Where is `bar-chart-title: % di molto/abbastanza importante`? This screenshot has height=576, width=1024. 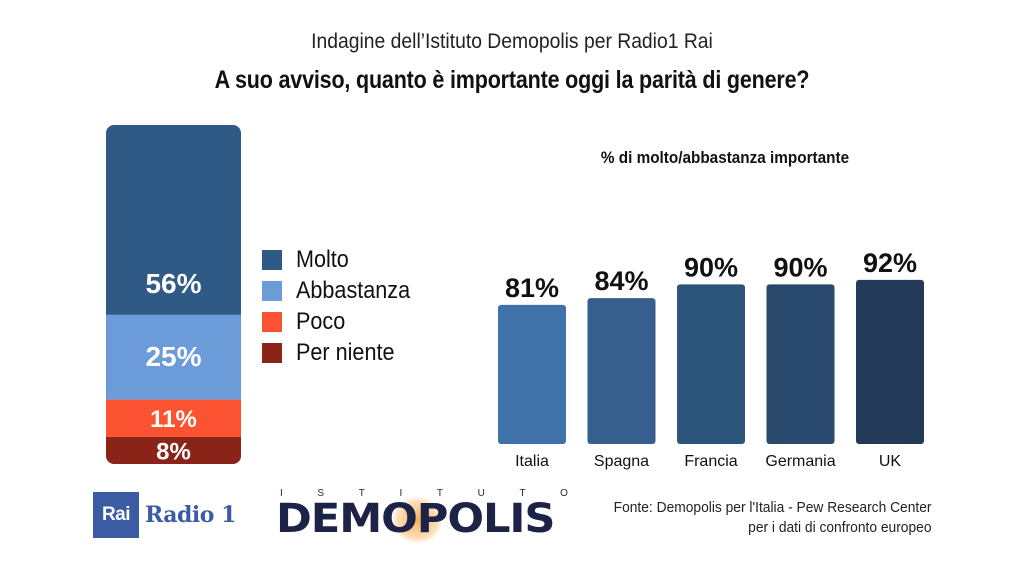
bar-chart-title: % di molto/abbastanza importante is located at coordinates (725, 157).